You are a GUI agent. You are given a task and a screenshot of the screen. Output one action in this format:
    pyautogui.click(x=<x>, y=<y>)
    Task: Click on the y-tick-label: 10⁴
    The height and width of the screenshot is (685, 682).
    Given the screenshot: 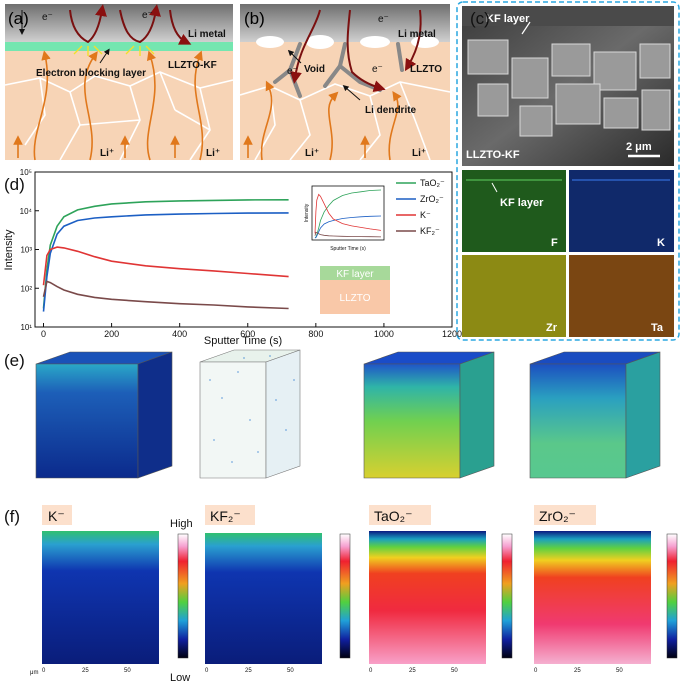 What is the action you would take?
    pyautogui.click(x=26, y=211)
    